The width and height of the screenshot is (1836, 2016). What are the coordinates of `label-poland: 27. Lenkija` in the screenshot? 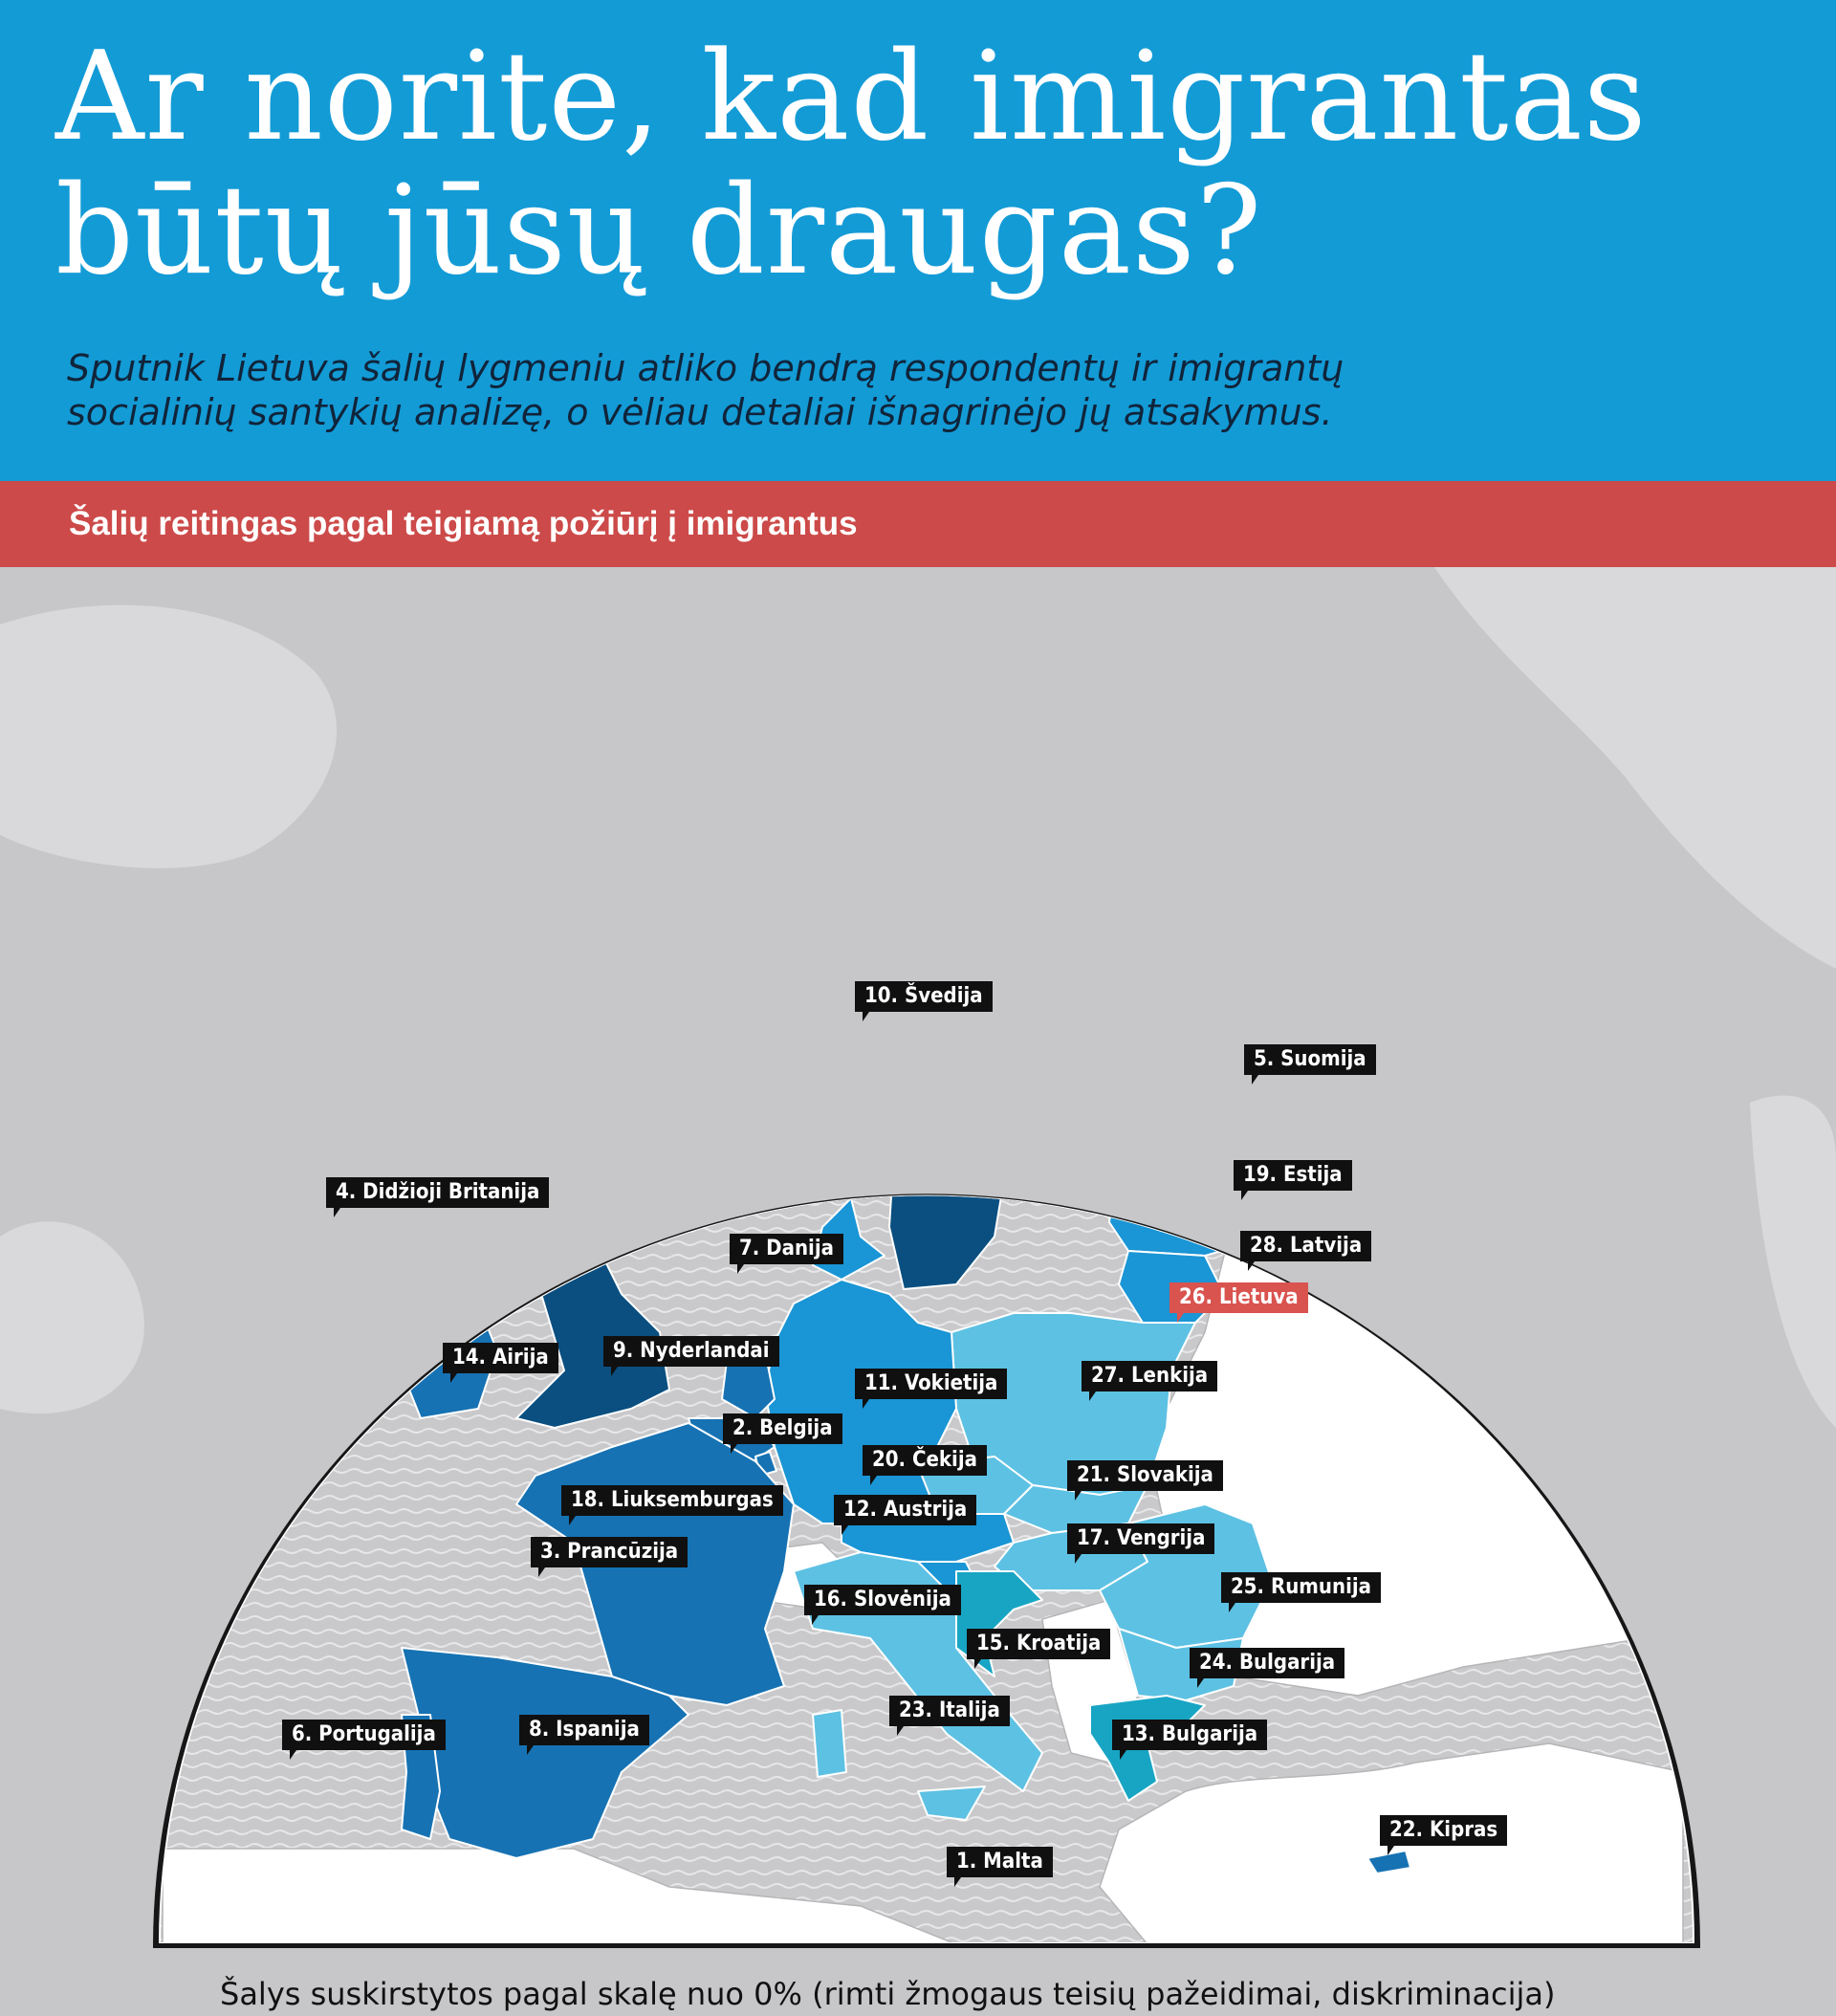 It's located at (1150, 1381).